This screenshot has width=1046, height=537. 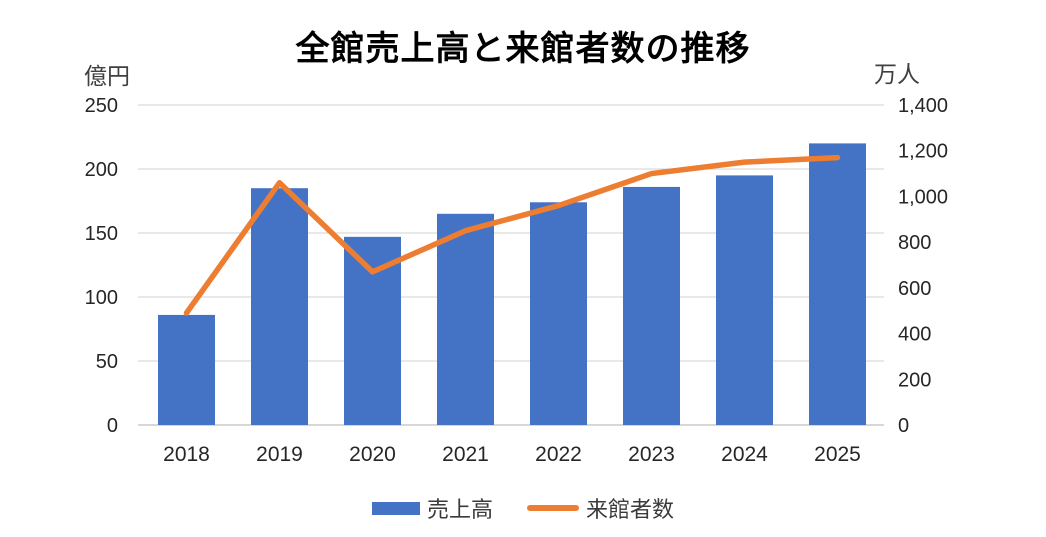 I want to click on right-axis-tick-label: 1,000, so click(x=923, y=197).